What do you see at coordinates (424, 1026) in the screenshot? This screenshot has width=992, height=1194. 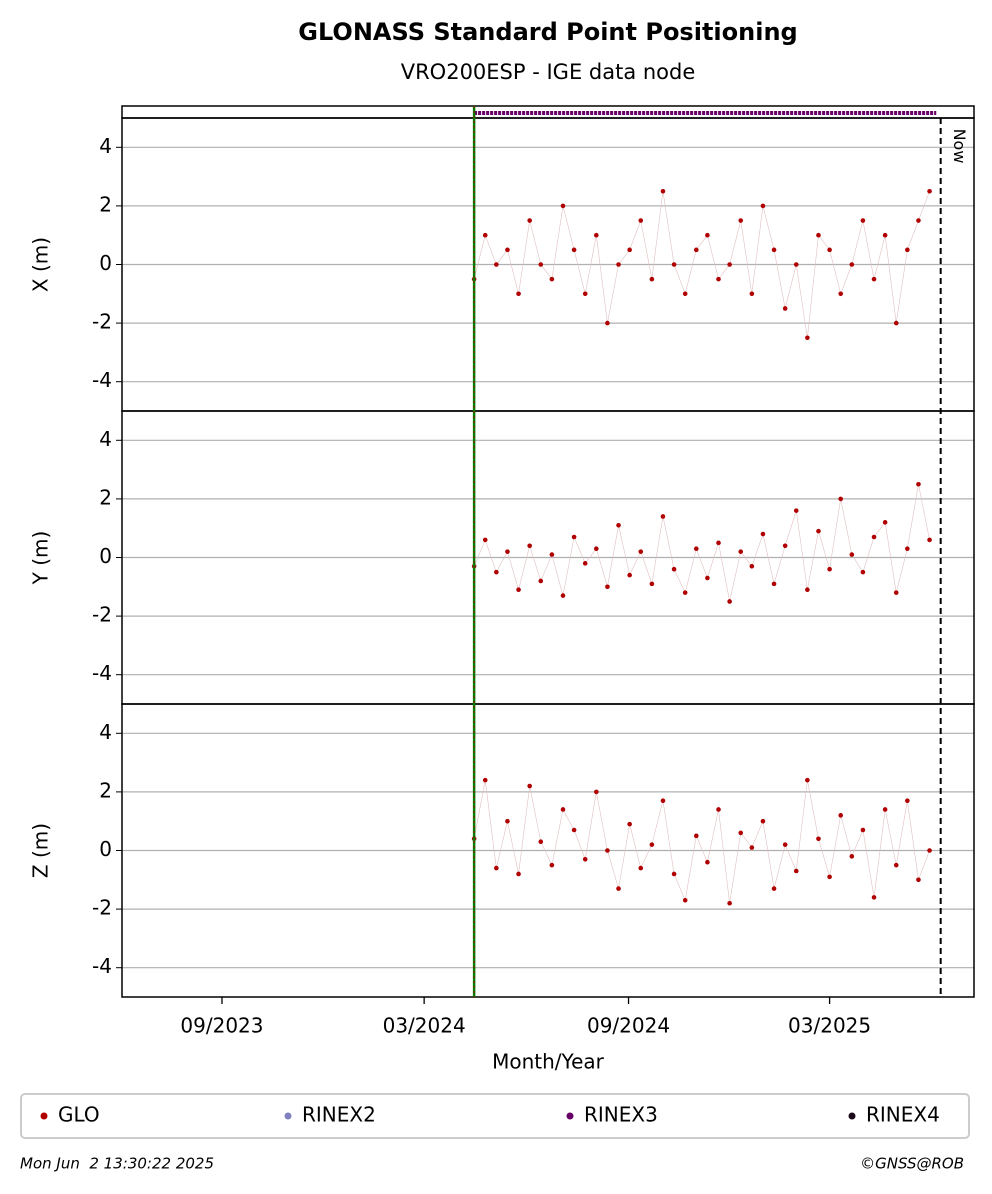 I see `x-tick-label: 03/2024` at bounding box center [424, 1026].